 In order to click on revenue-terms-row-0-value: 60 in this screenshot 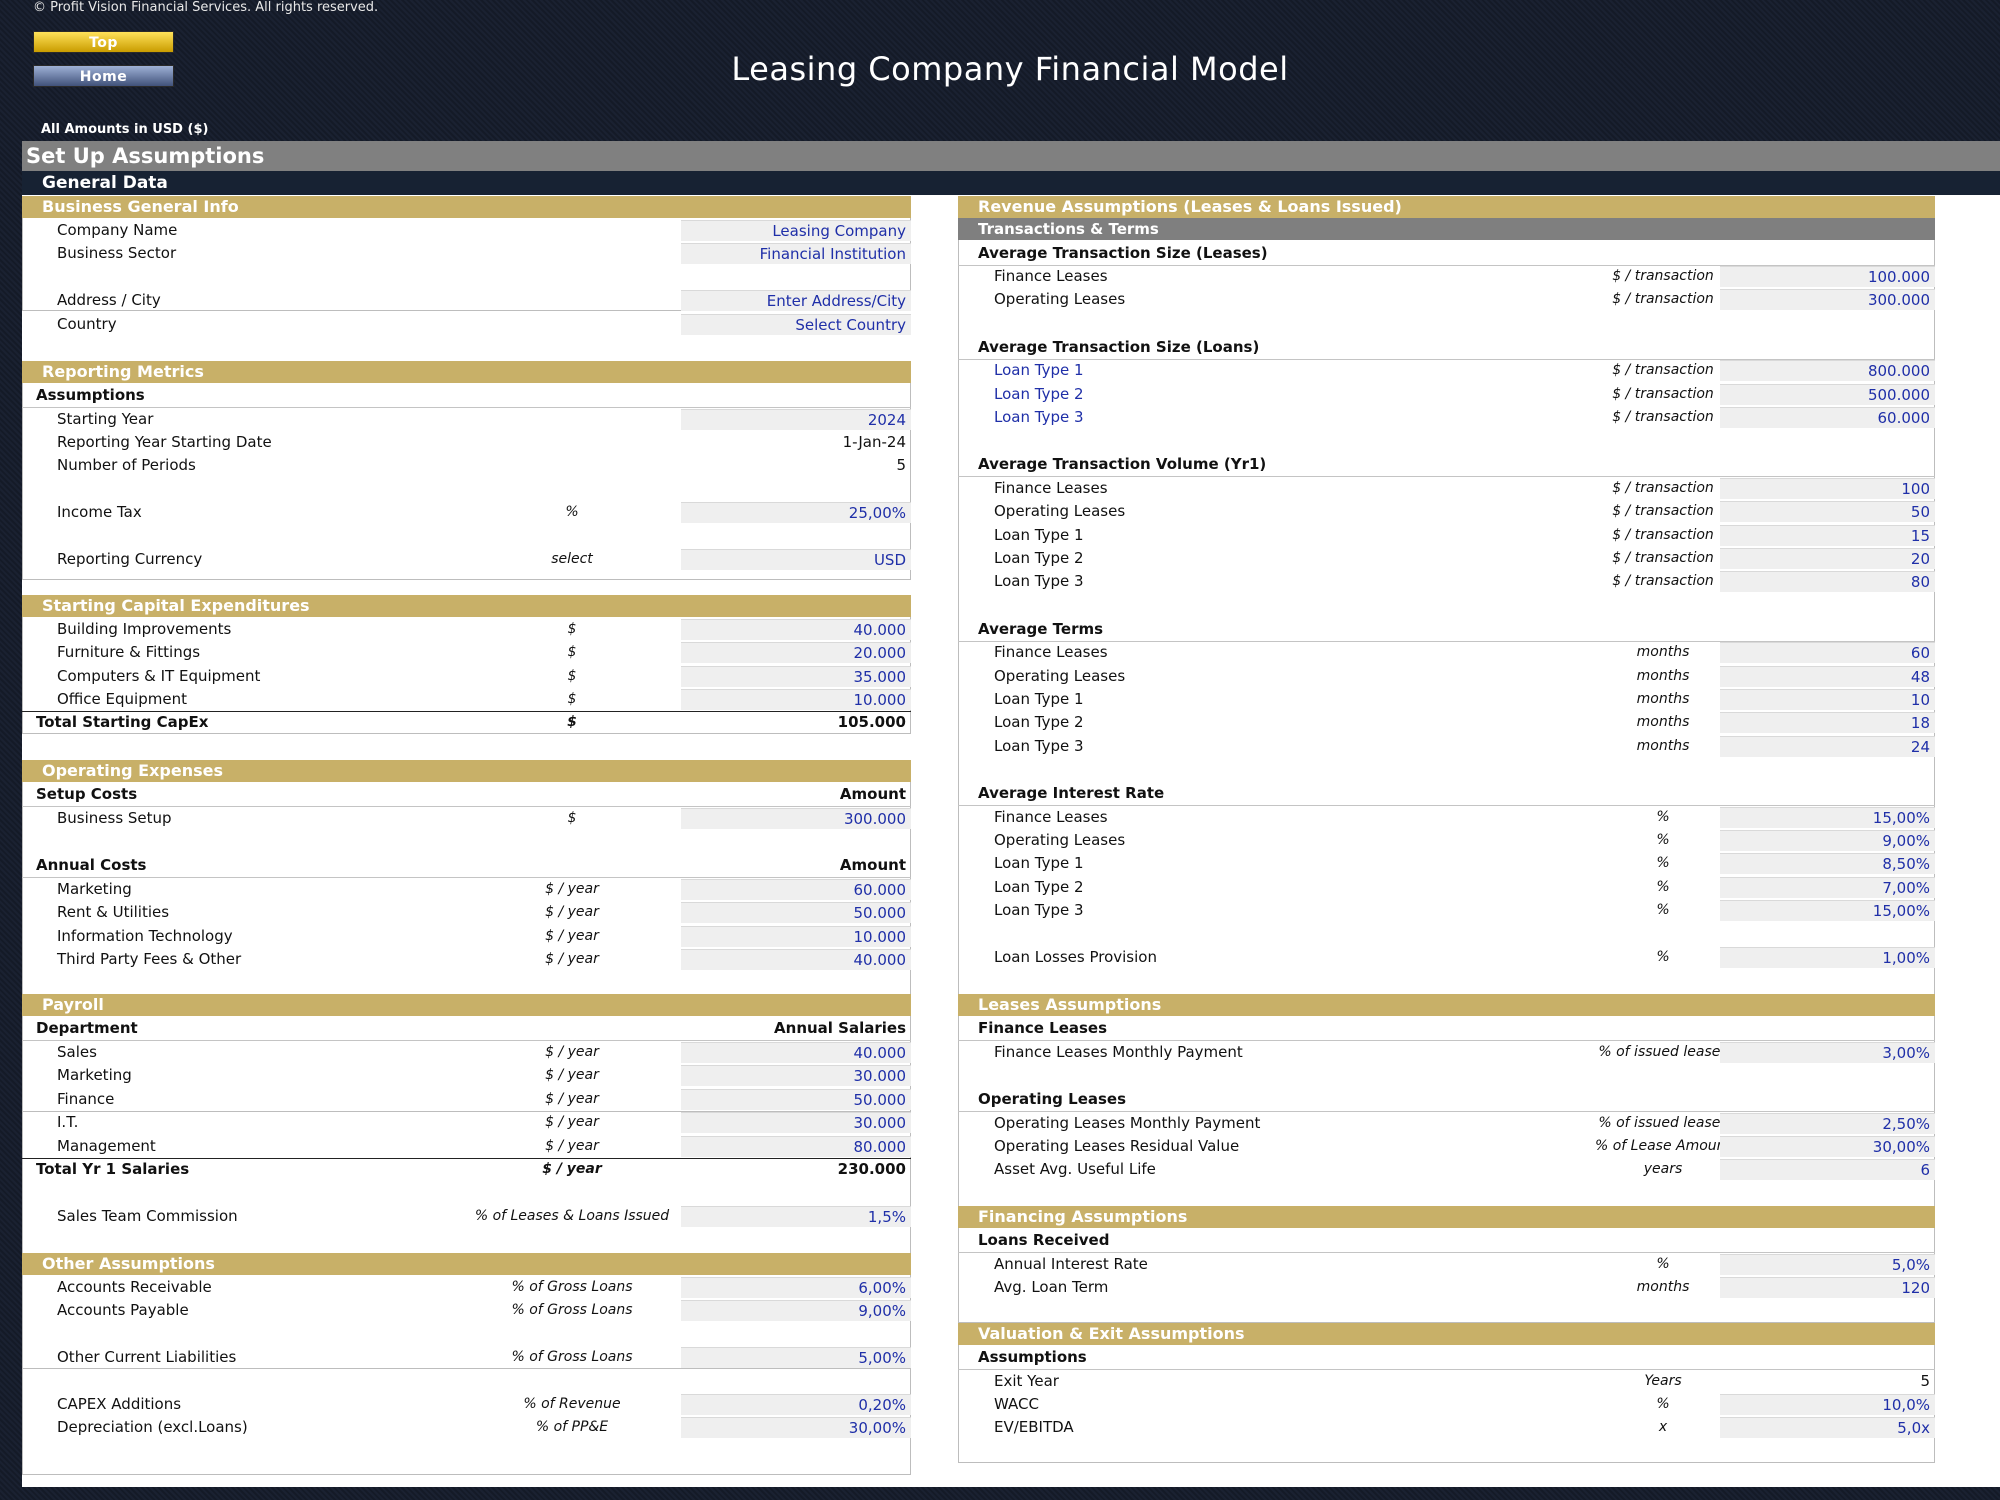, I will do `click(1827, 652)`.